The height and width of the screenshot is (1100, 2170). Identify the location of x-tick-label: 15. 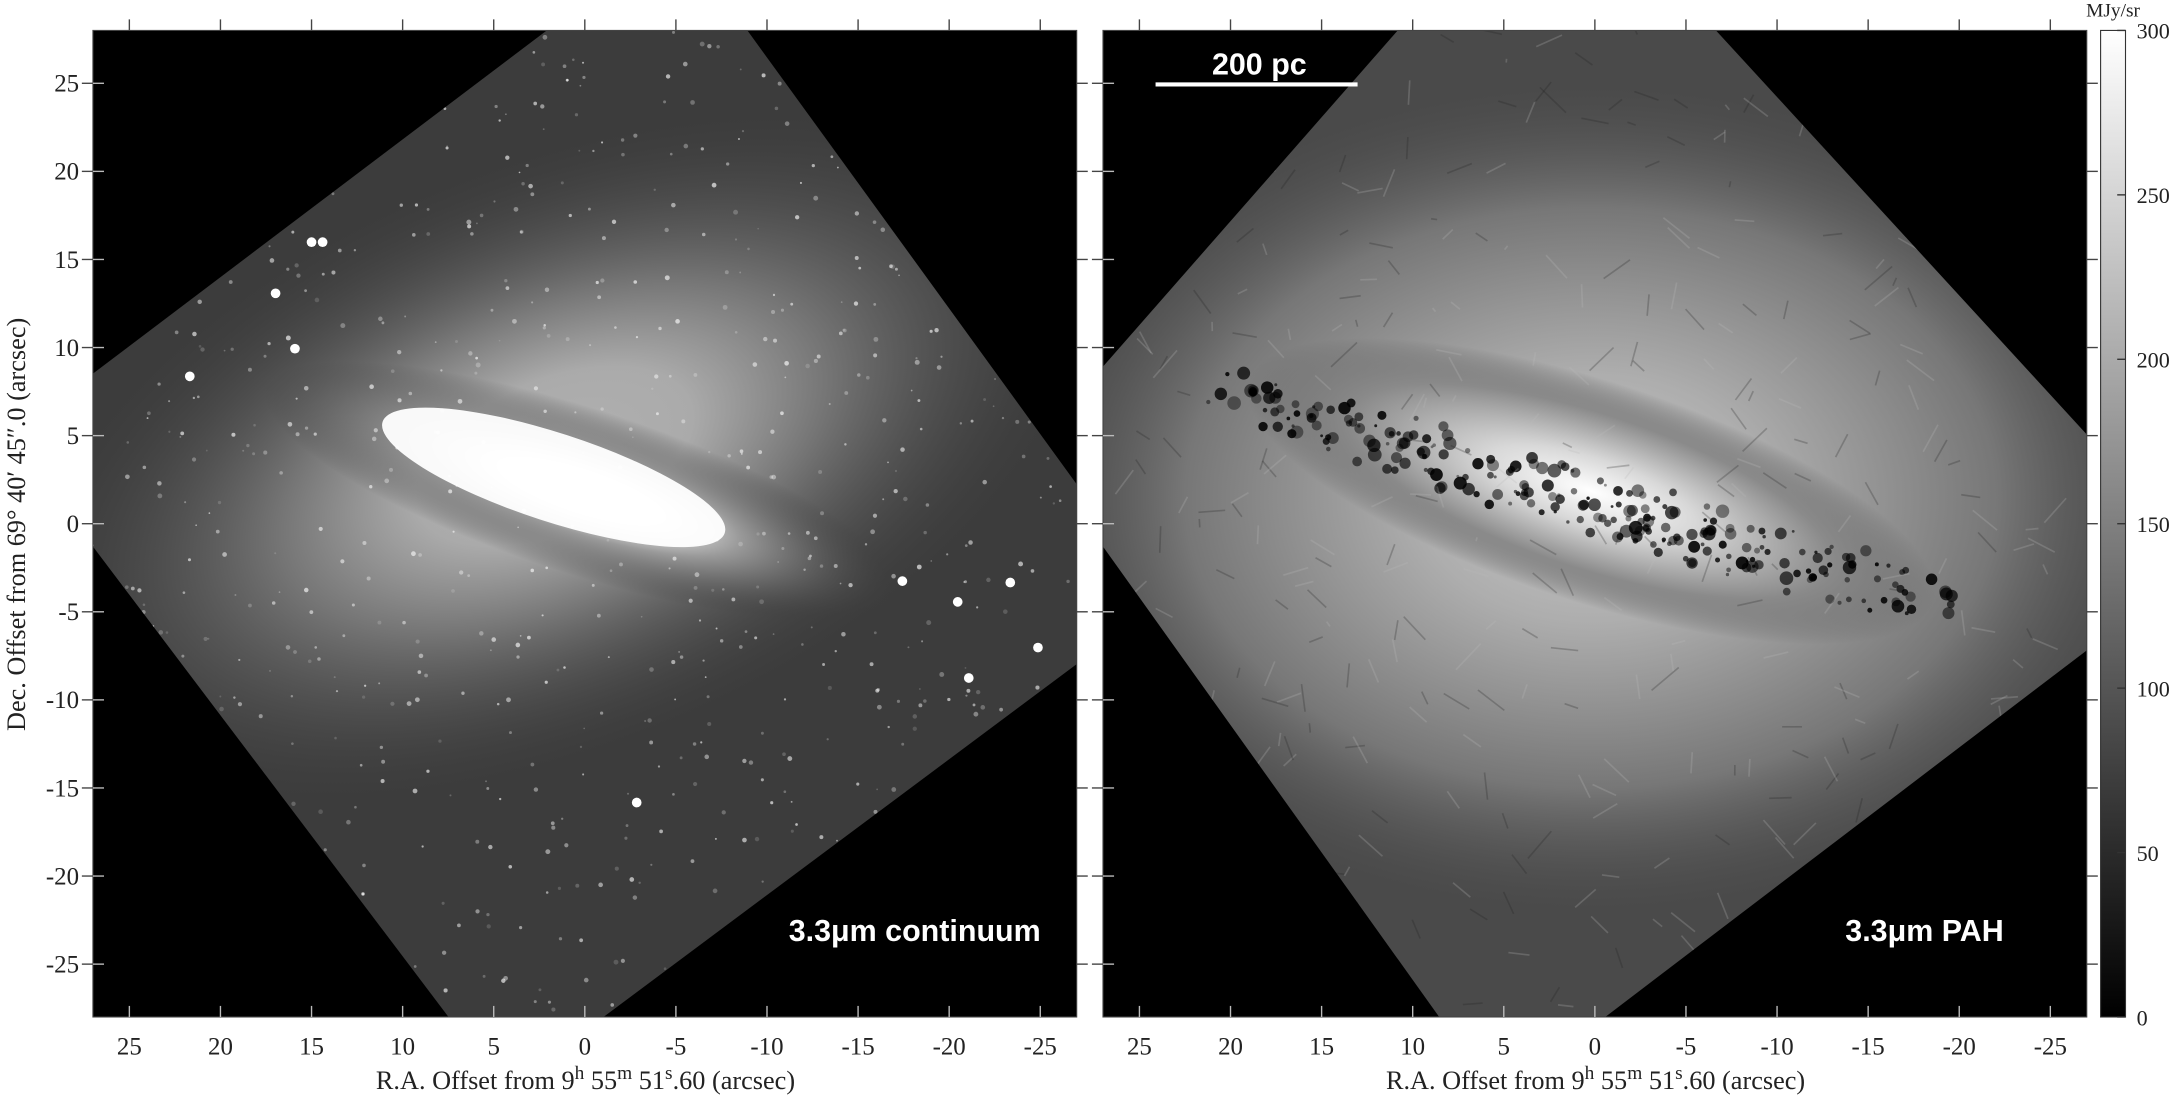
(311, 1046).